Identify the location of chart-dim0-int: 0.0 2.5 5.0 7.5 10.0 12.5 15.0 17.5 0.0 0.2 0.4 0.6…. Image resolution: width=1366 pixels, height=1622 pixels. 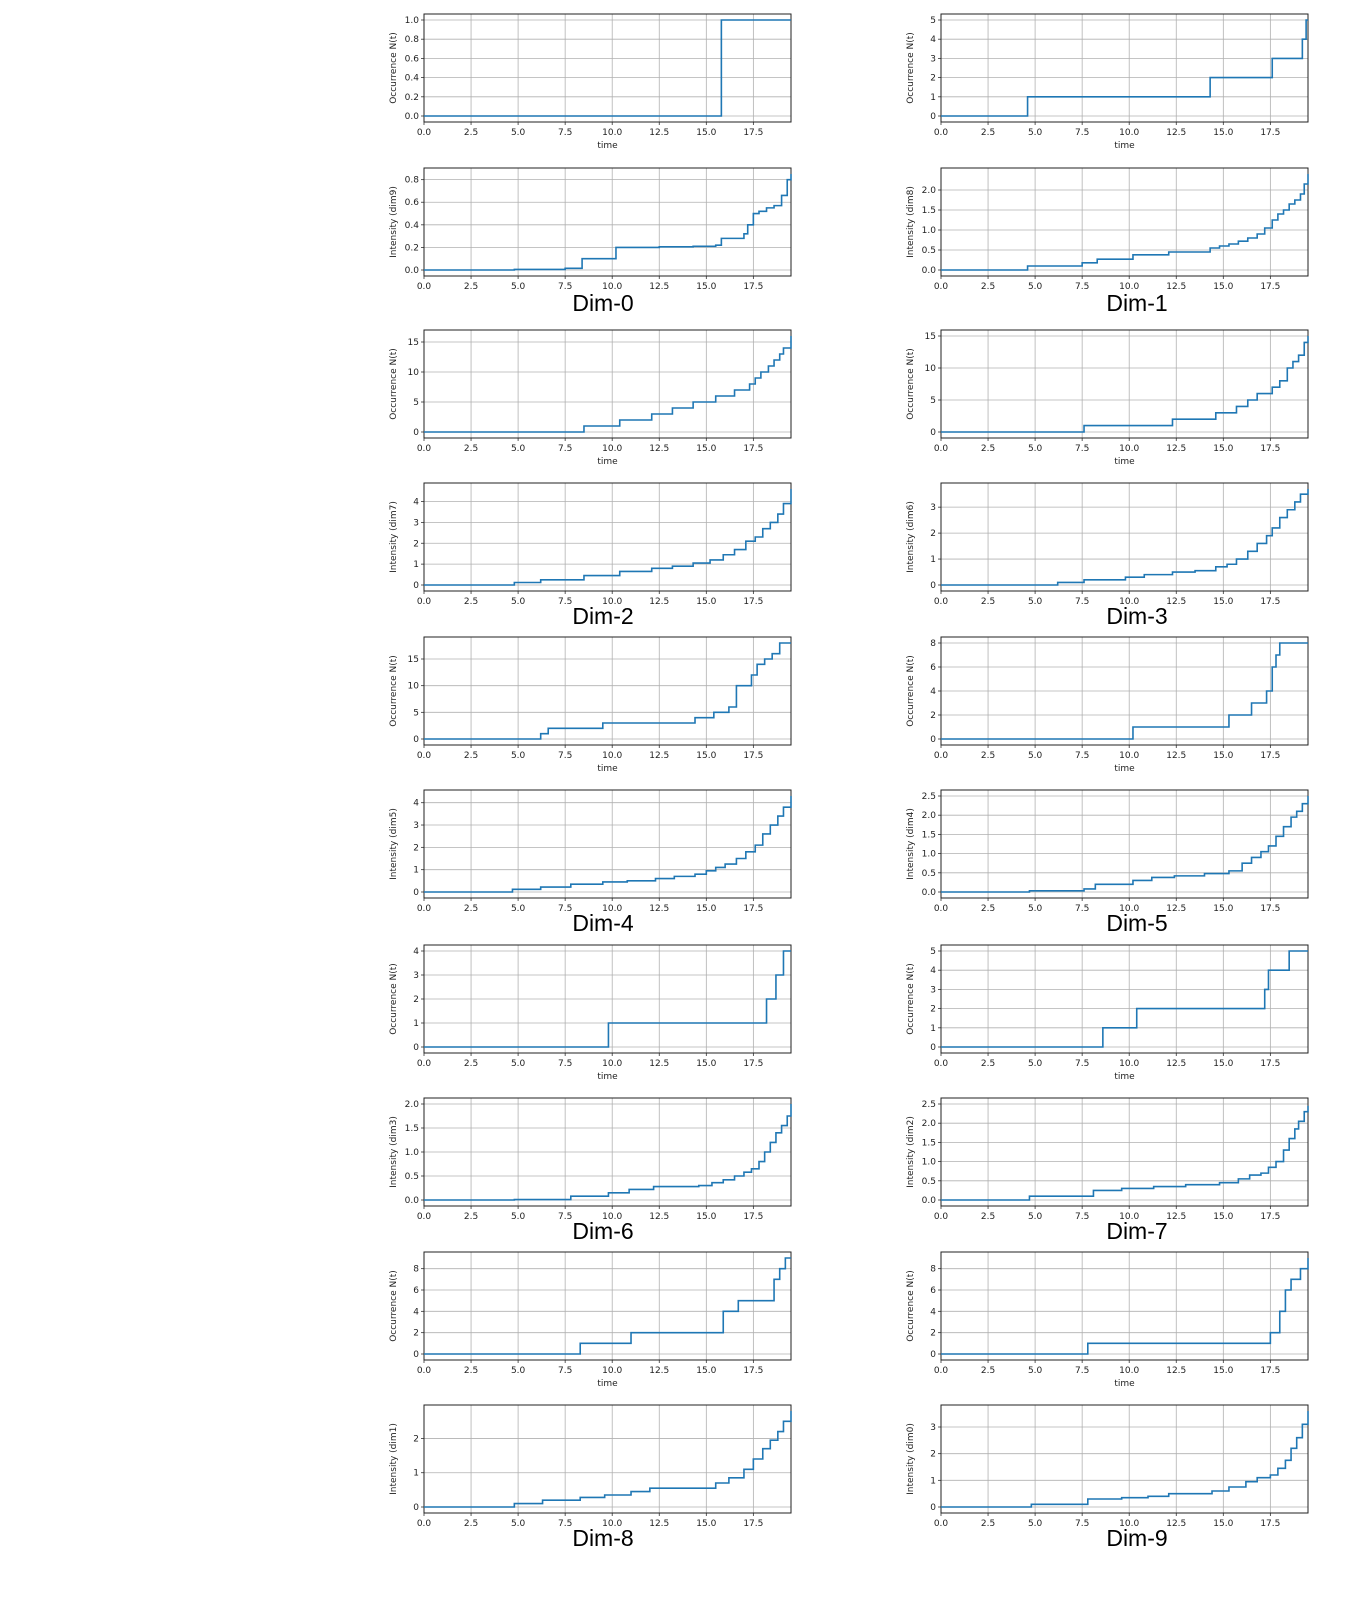
(590, 229).